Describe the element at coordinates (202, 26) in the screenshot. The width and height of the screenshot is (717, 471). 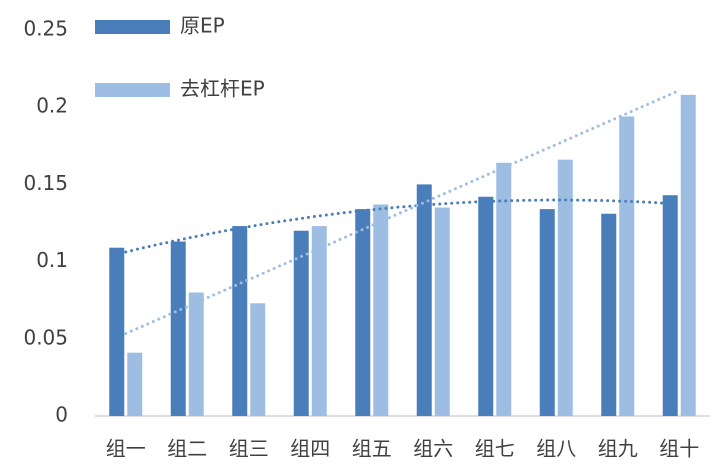
I see `legend-label: 原EP` at that location.